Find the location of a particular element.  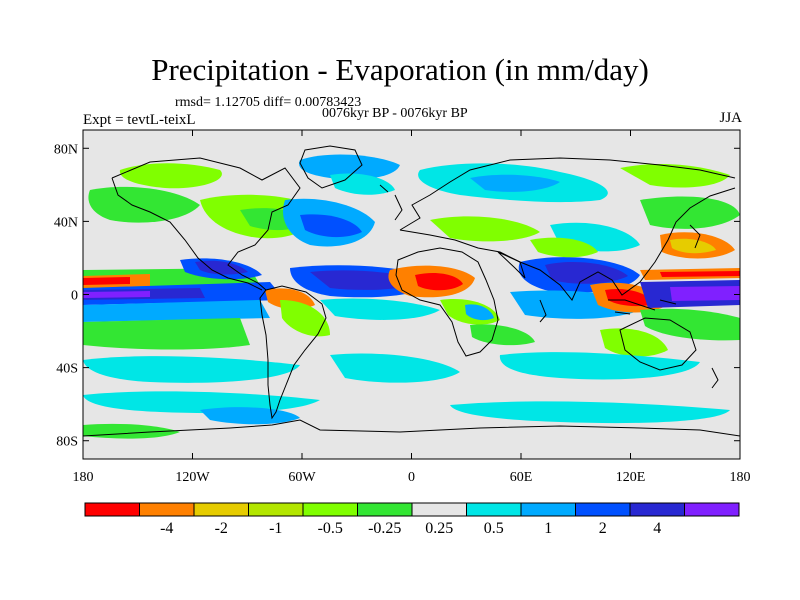

field-greenland-sea is located at coordinates (349, 167).